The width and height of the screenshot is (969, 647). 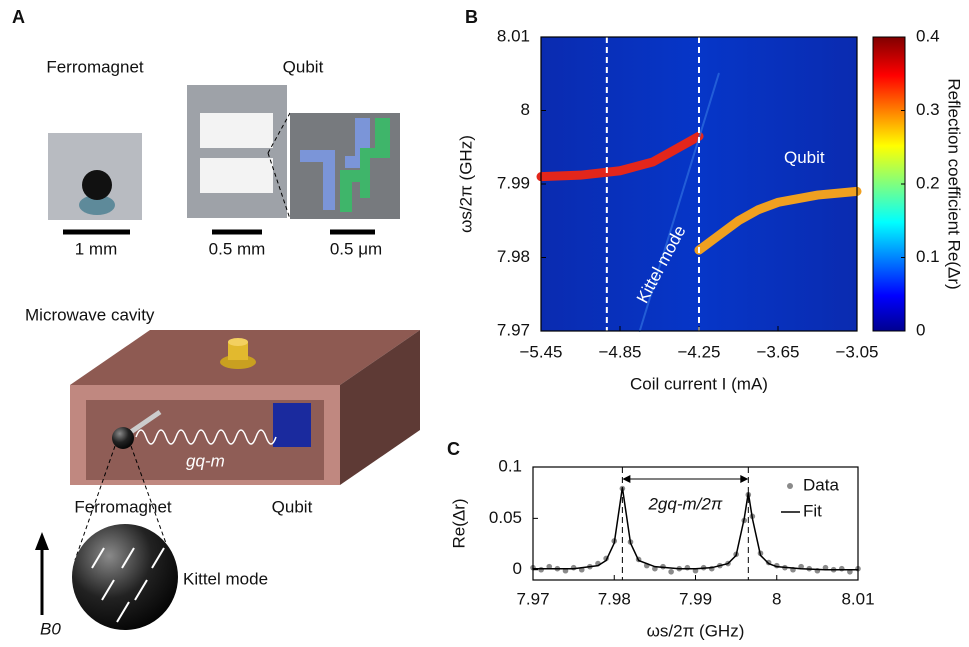 What do you see at coordinates (128, 585) in the screenshot?
I see `spin-arrows` at bounding box center [128, 585].